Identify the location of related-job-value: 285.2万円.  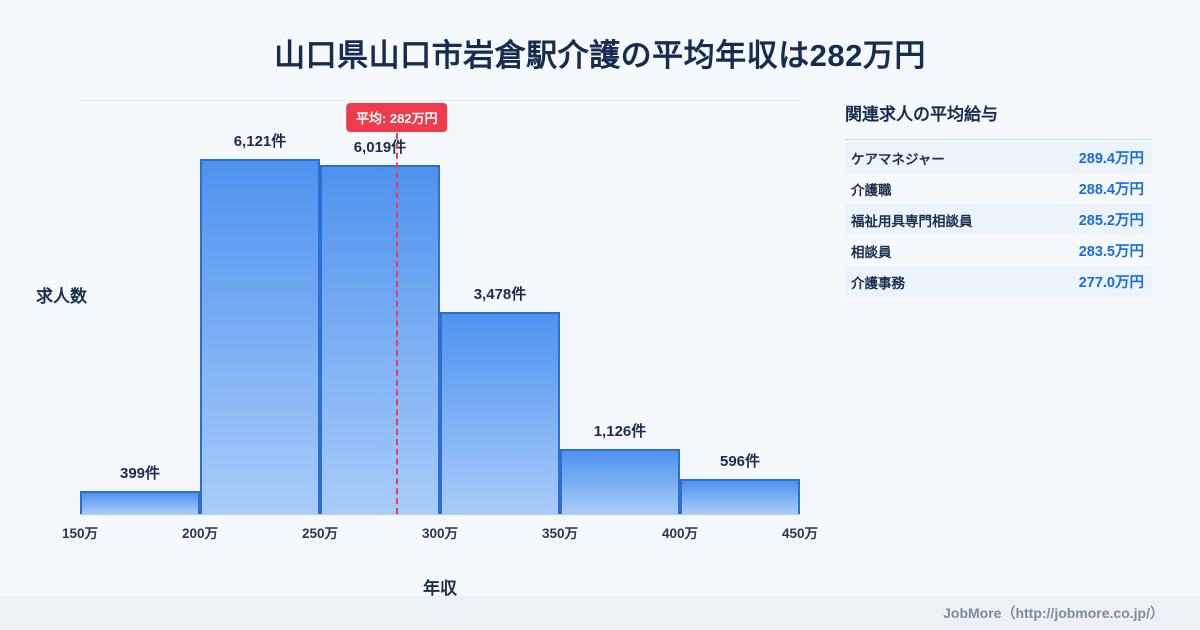
(1111, 221).